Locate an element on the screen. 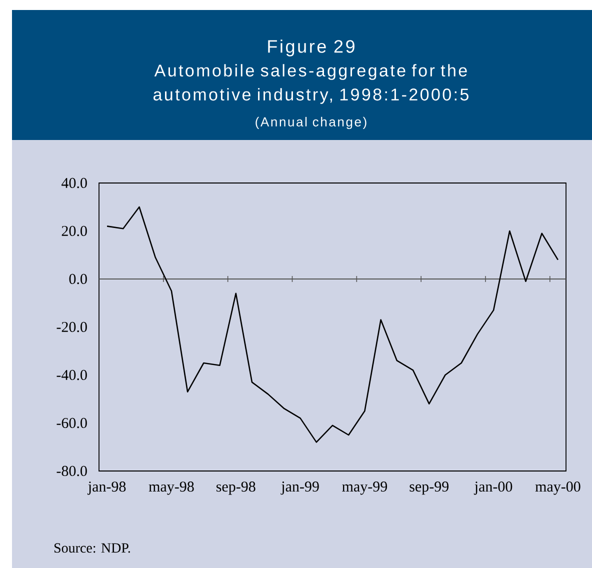 The image size is (592, 568). x-tick-label: jan-99 is located at coordinates (299, 488).